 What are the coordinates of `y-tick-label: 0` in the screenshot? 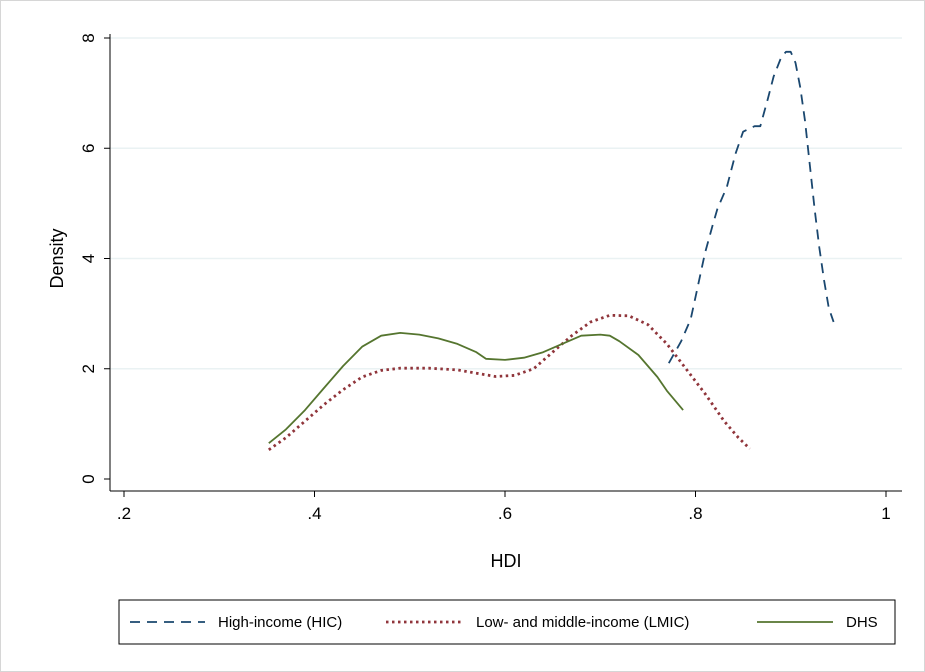 It's located at (88, 478).